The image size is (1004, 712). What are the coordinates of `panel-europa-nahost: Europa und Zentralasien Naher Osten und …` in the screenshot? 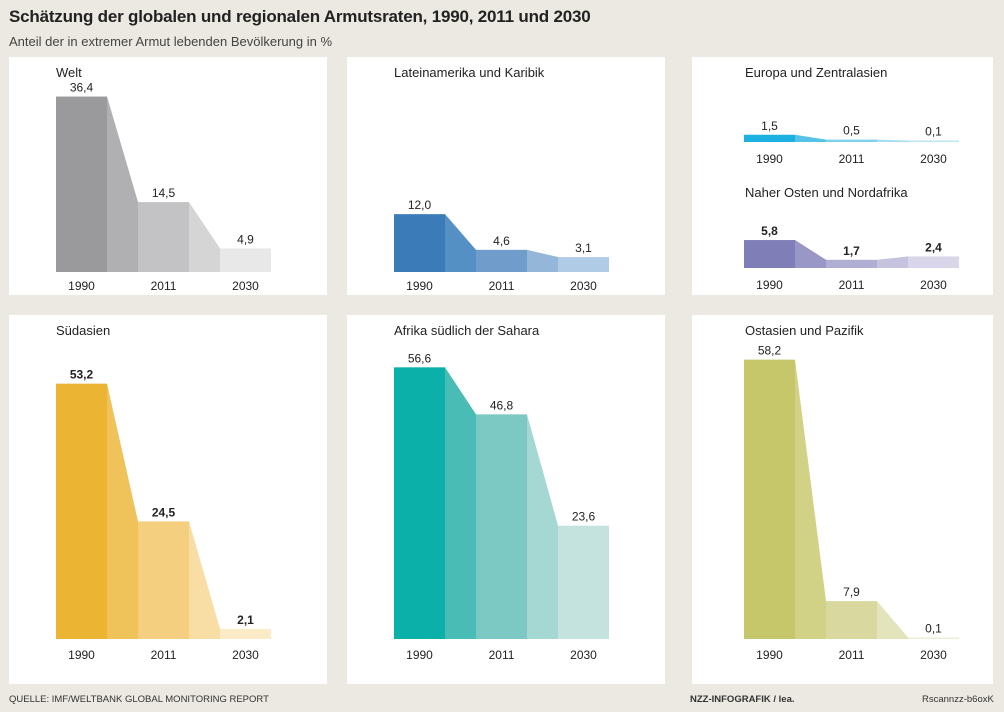 It's located at (842, 176).